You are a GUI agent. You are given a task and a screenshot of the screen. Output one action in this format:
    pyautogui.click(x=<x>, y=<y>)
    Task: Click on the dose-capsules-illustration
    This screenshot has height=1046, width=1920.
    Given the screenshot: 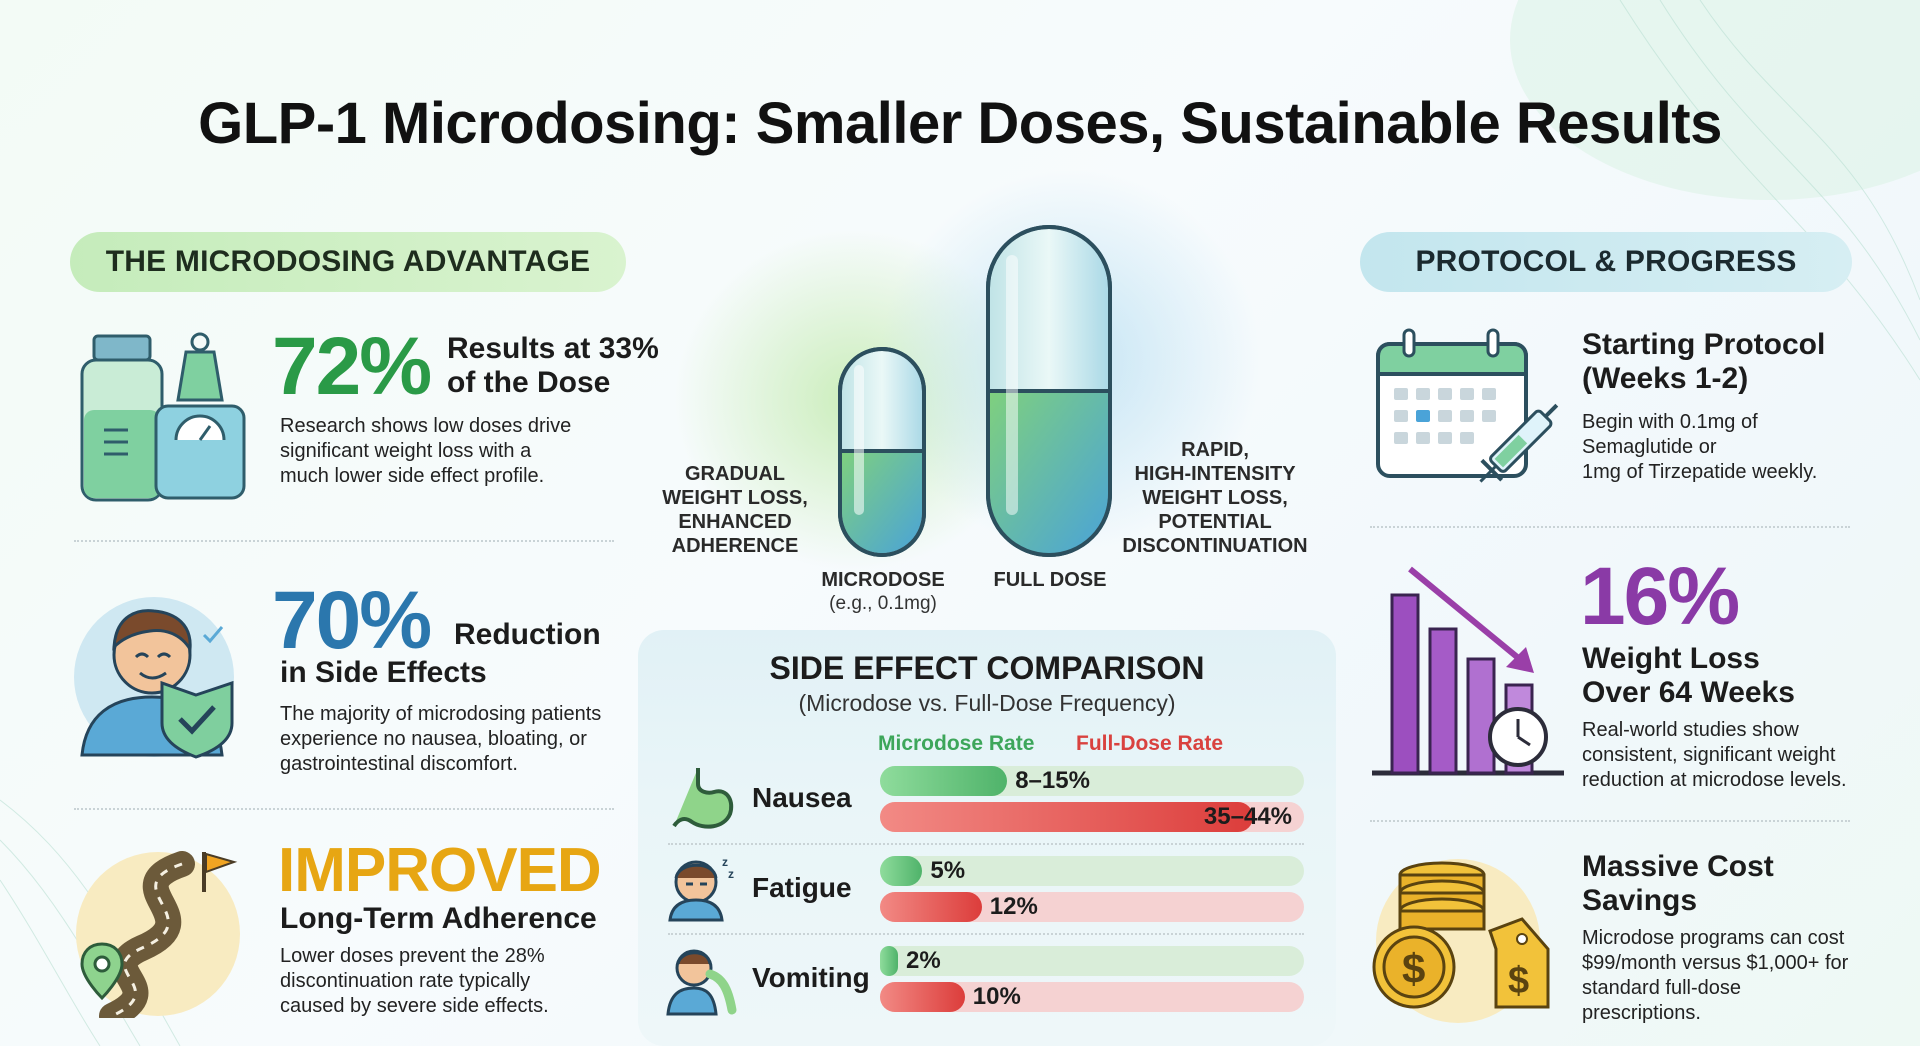 What is the action you would take?
    pyautogui.click(x=975, y=391)
    